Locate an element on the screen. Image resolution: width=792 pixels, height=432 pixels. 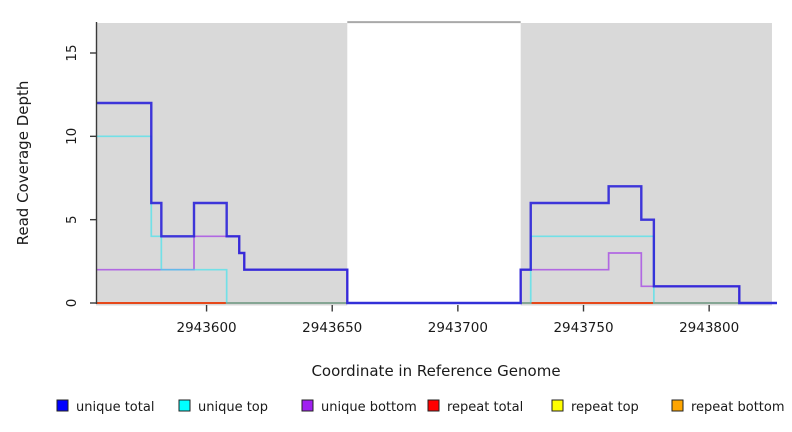
x-tick-label: 2943600 is located at coordinates (207, 328).